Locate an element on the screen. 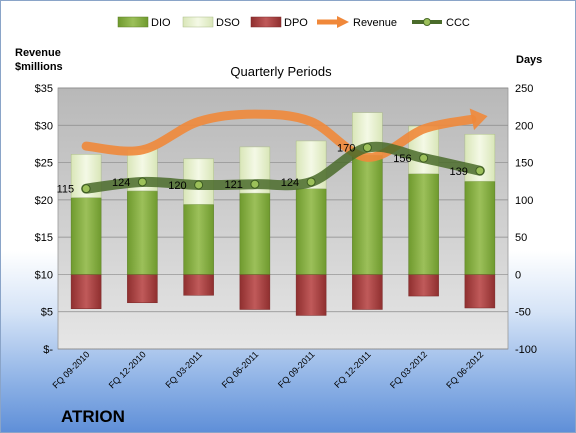  legend: DIO DSO DPO Revenue CCC is located at coordinates (293, 22).